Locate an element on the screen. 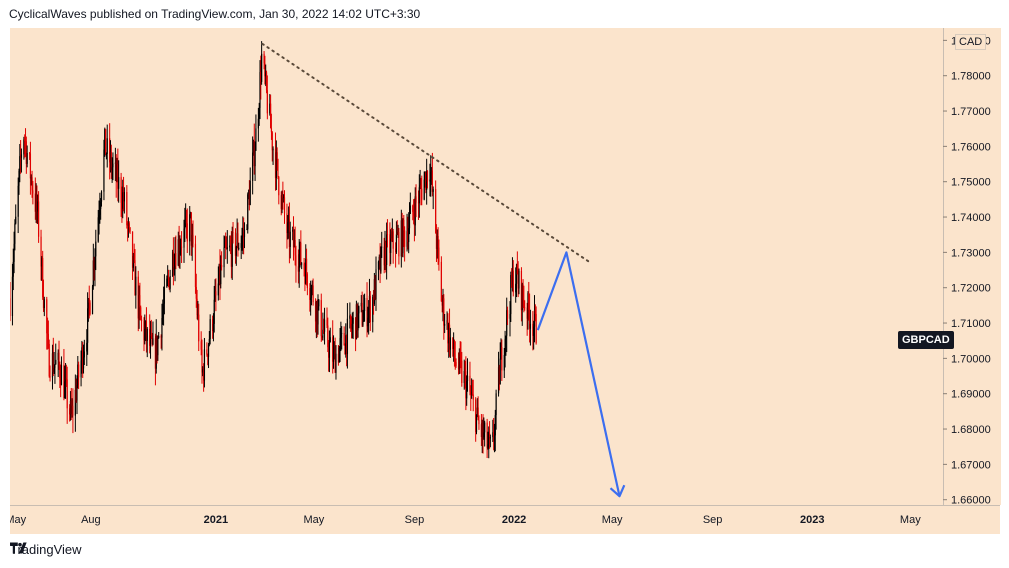  footer-brand: TradingView is located at coordinates (46, 549).